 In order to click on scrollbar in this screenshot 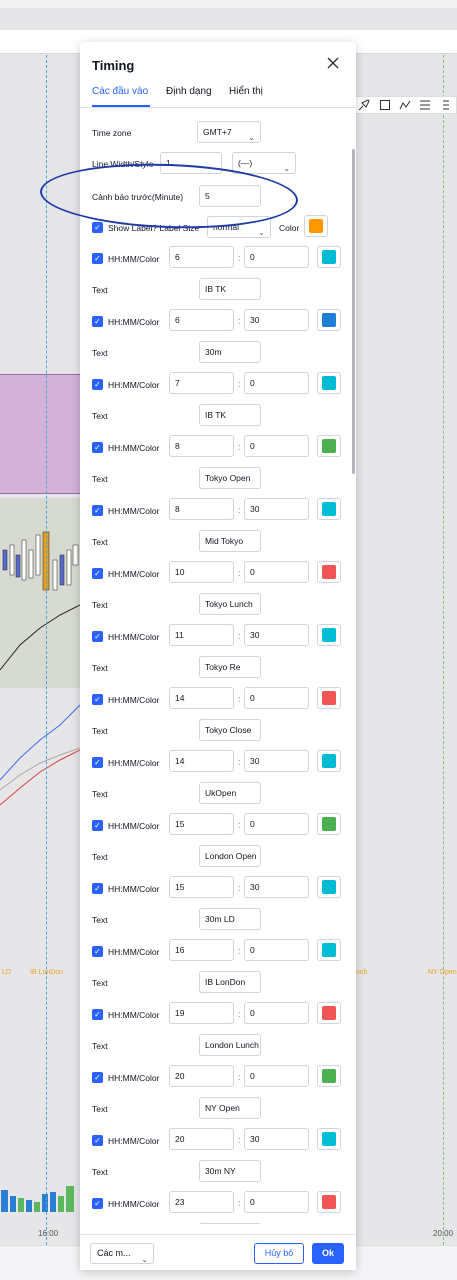, I will do `click(353, 311)`.